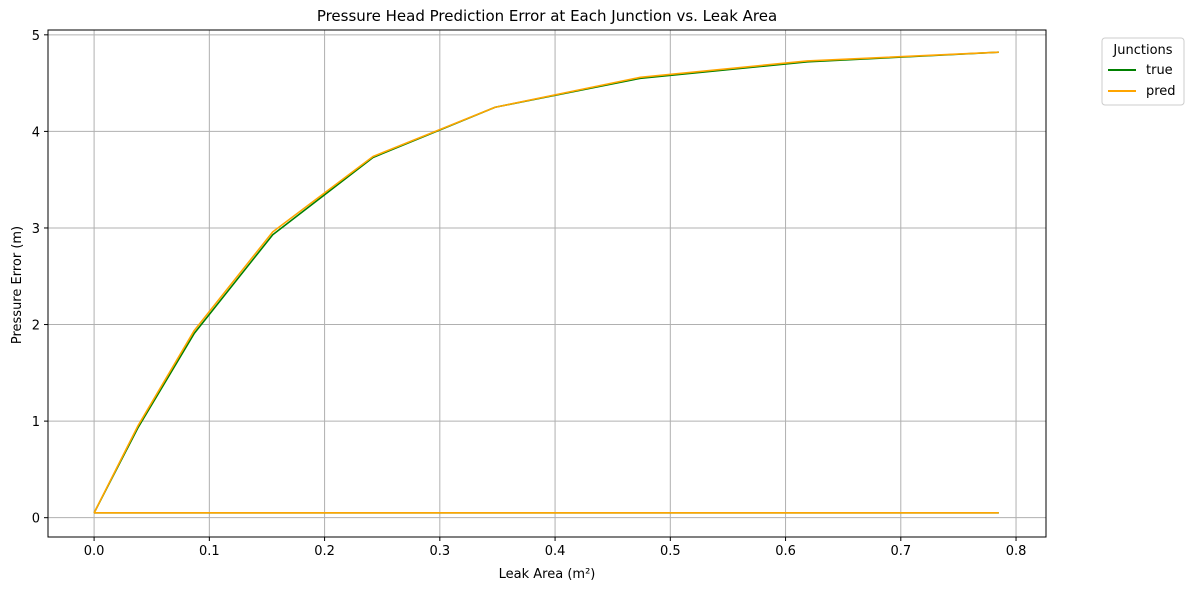  I want to click on legend-label-pred: pred, so click(1161, 91).